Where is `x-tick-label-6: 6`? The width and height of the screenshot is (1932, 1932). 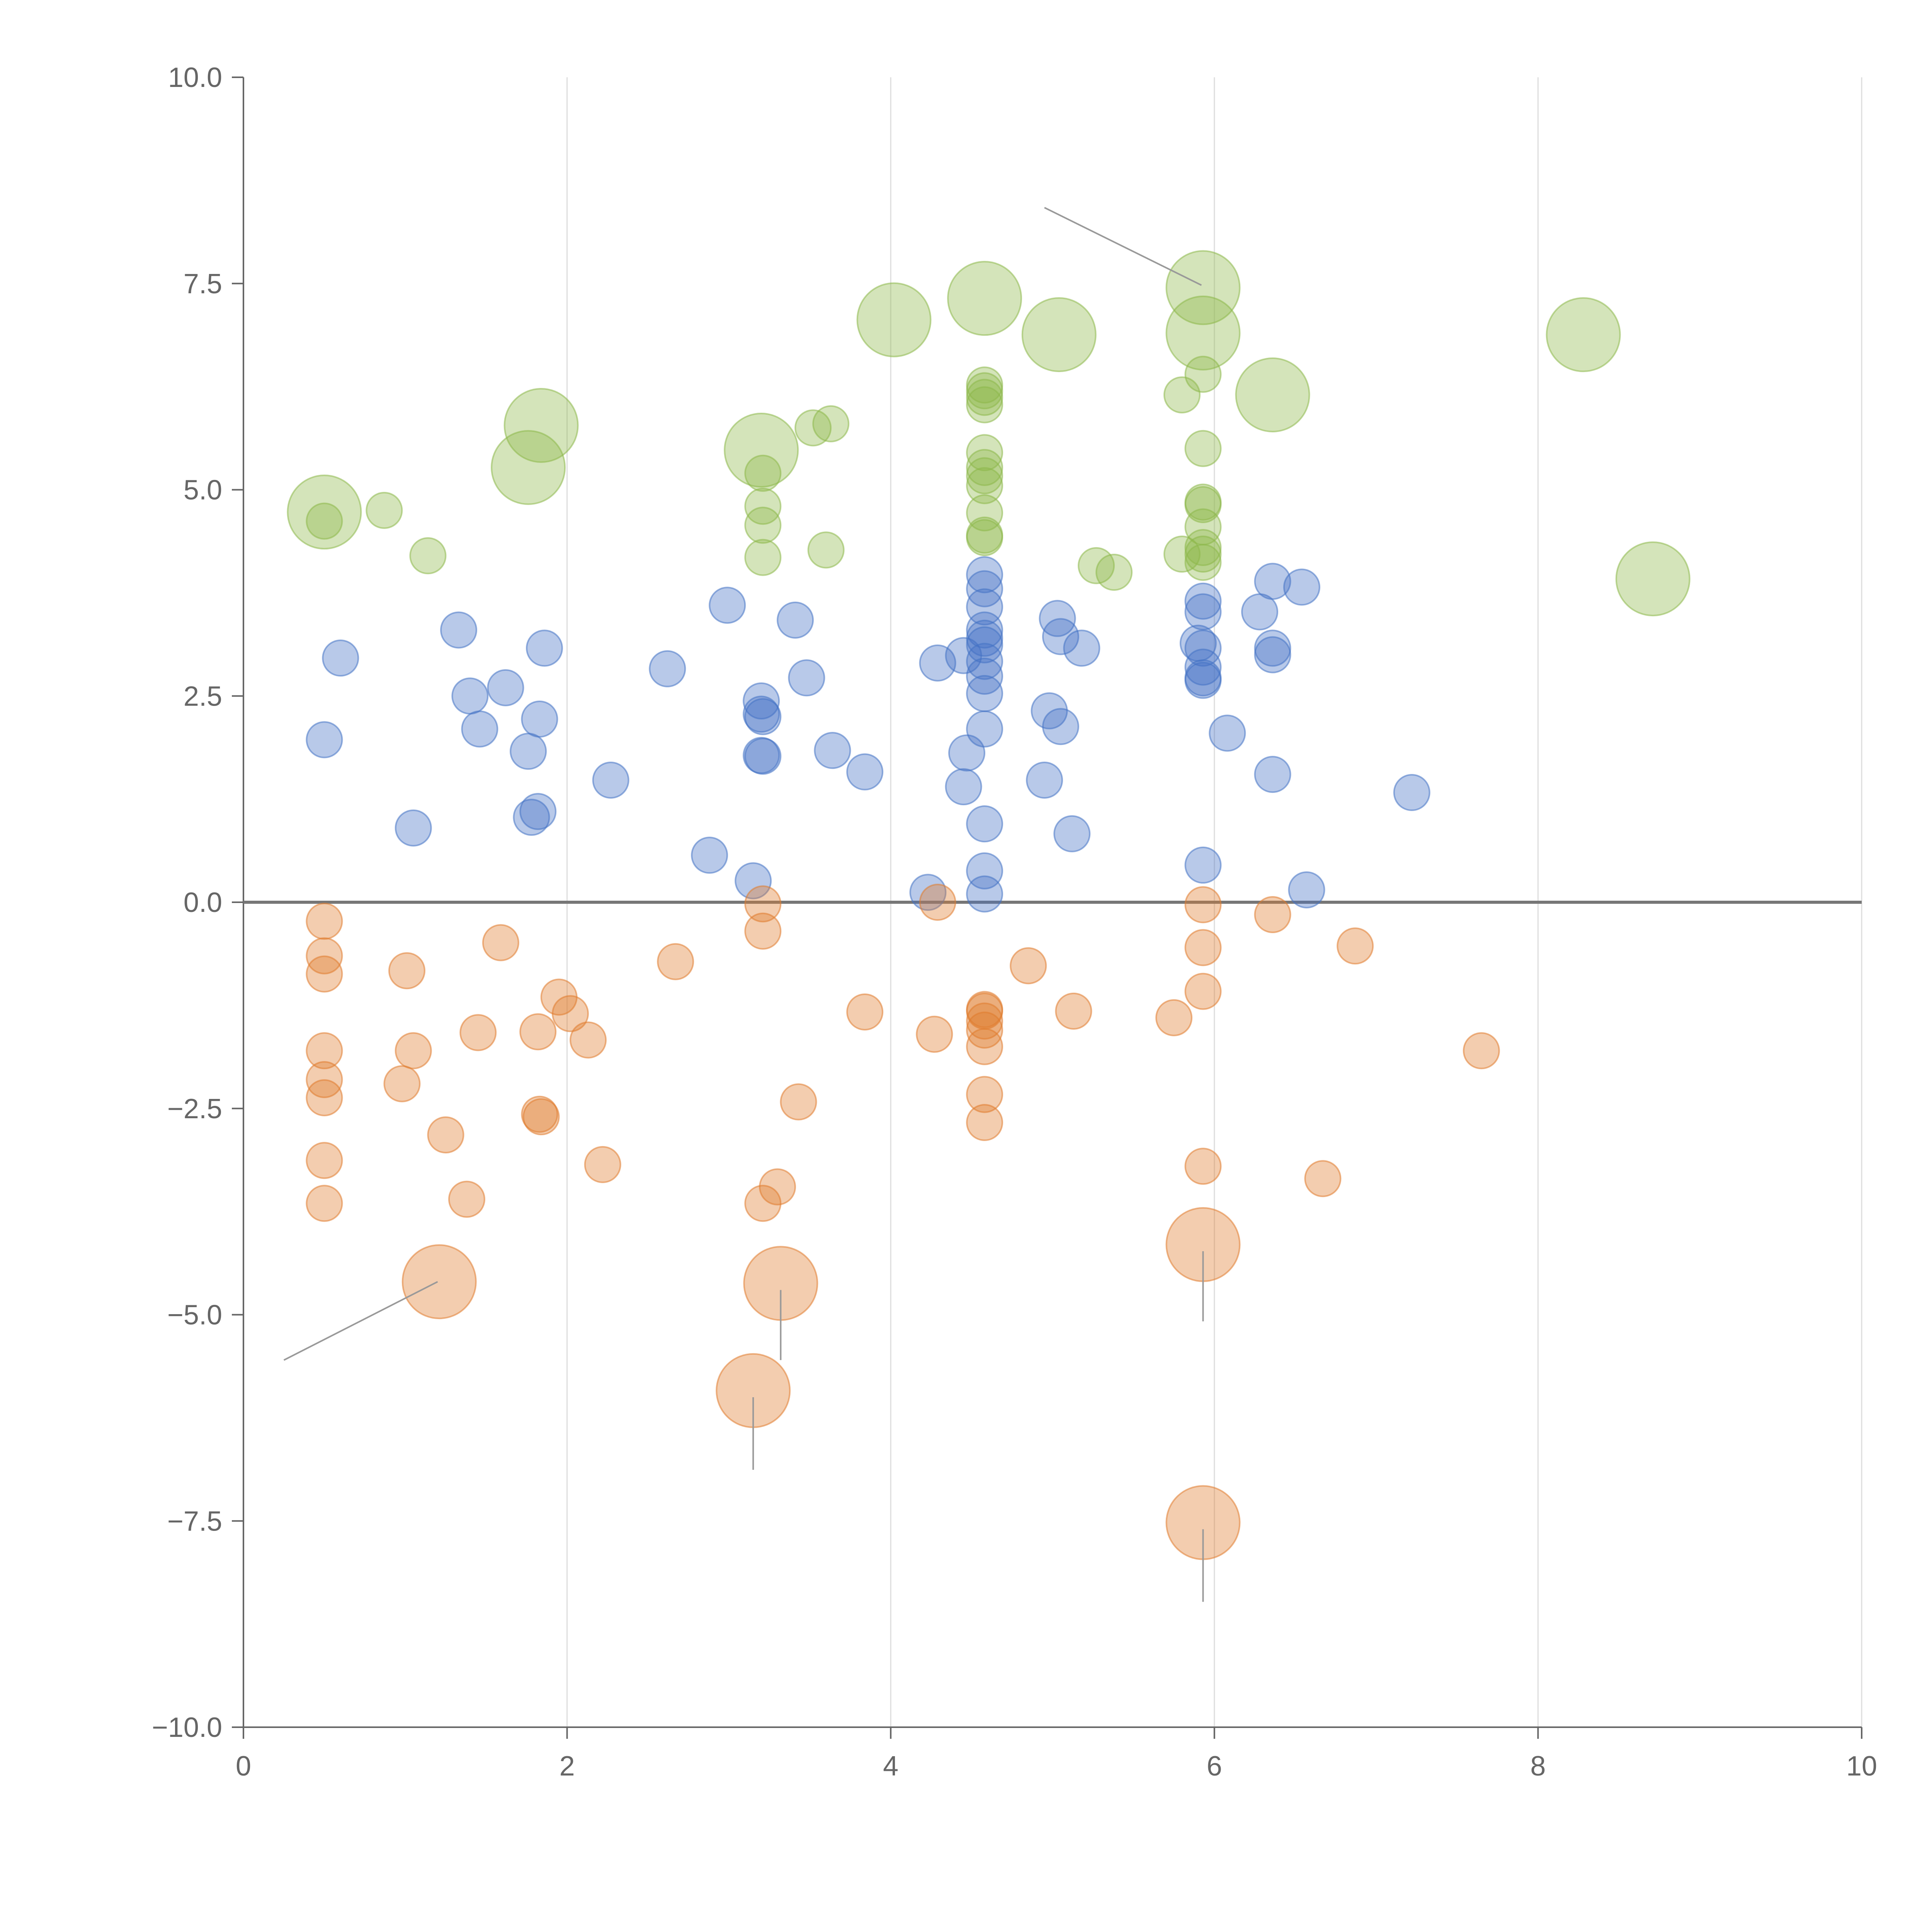 x-tick-label-6: 6 is located at coordinates (1214, 1767).